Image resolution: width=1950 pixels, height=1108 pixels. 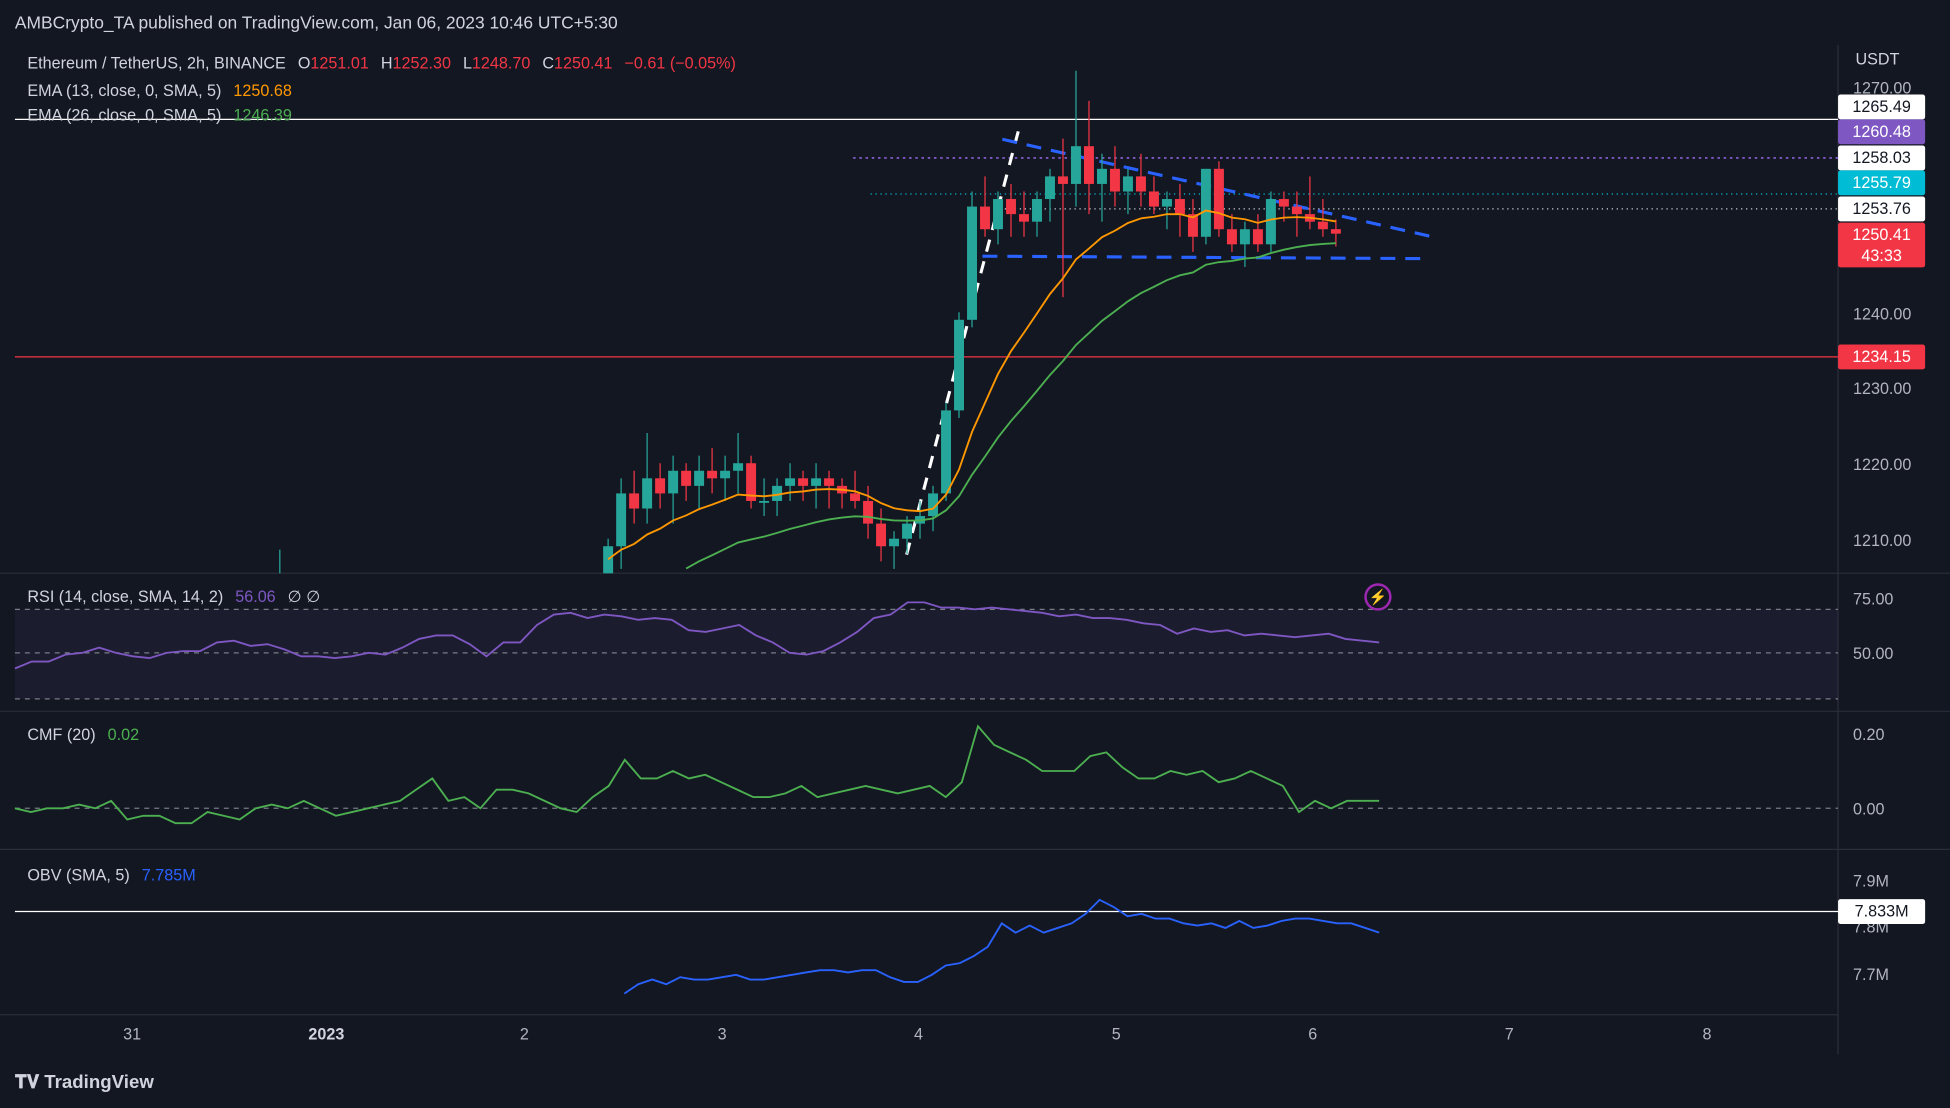 I want to click on price-tag-1260: 1260.48, so click(x=1882, y=132).